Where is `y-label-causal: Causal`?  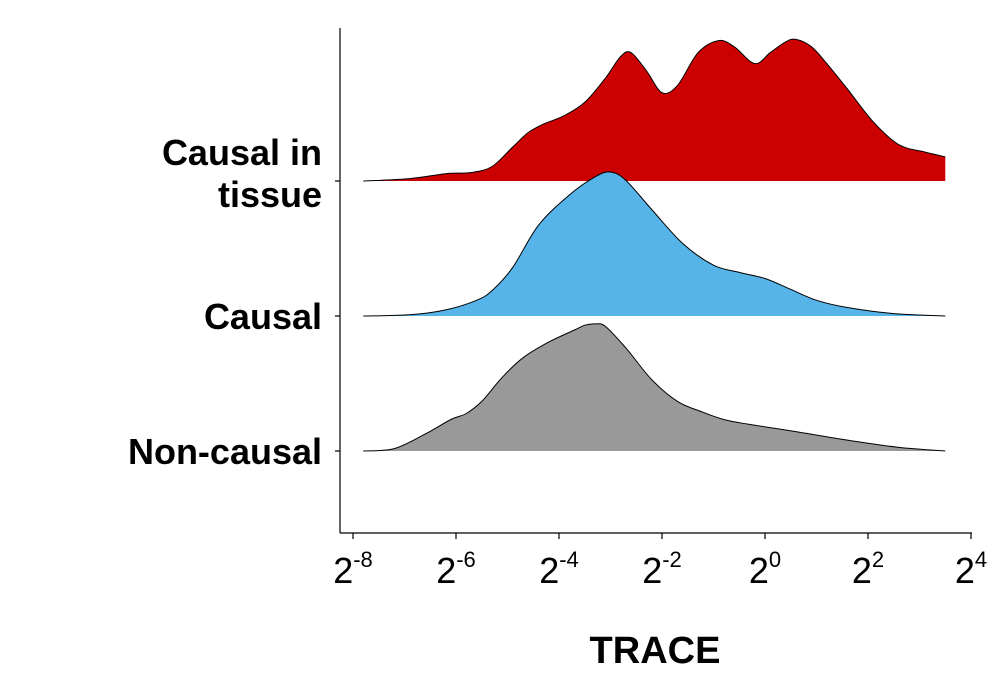
y-label-causal: Causal is located at coordinates (263, 316).